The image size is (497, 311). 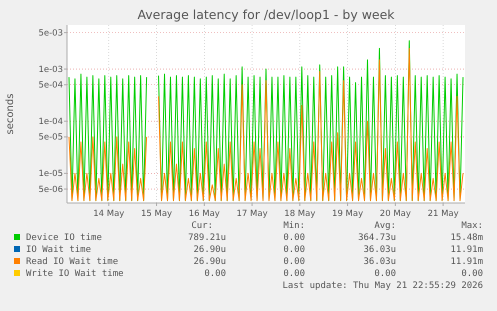 What do you see at coordinates (300, 214) in the screenshot?
I see `x-tick-label: 18 May` at bounding box center [300, 214].